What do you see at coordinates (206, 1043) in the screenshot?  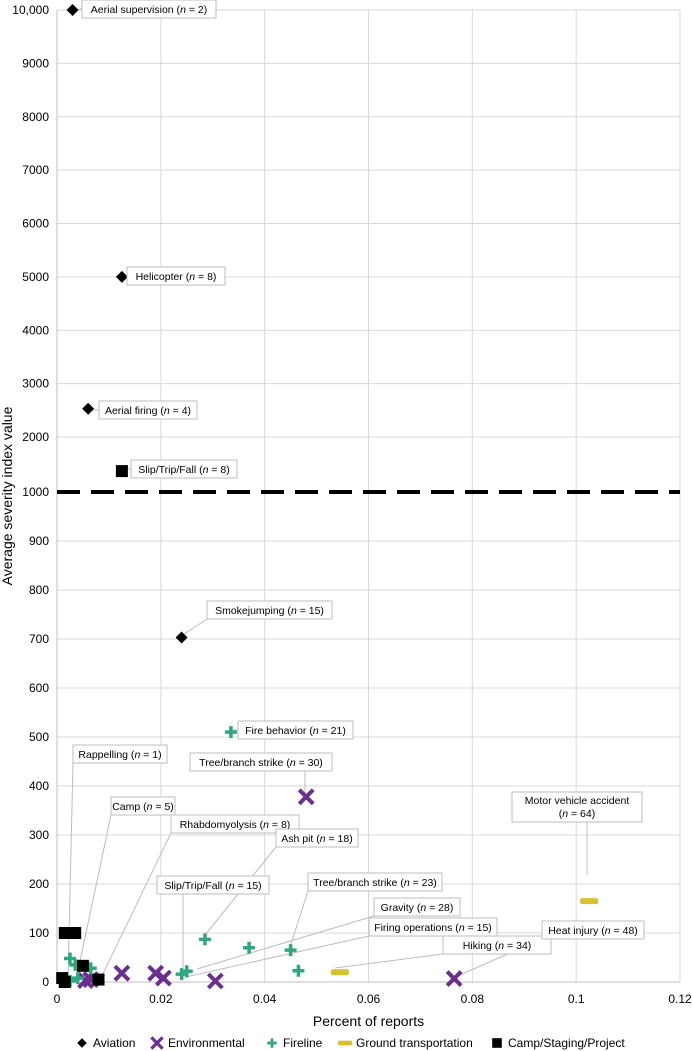 I see `legend-label: Environmental` at bounding box center [206, 1043].